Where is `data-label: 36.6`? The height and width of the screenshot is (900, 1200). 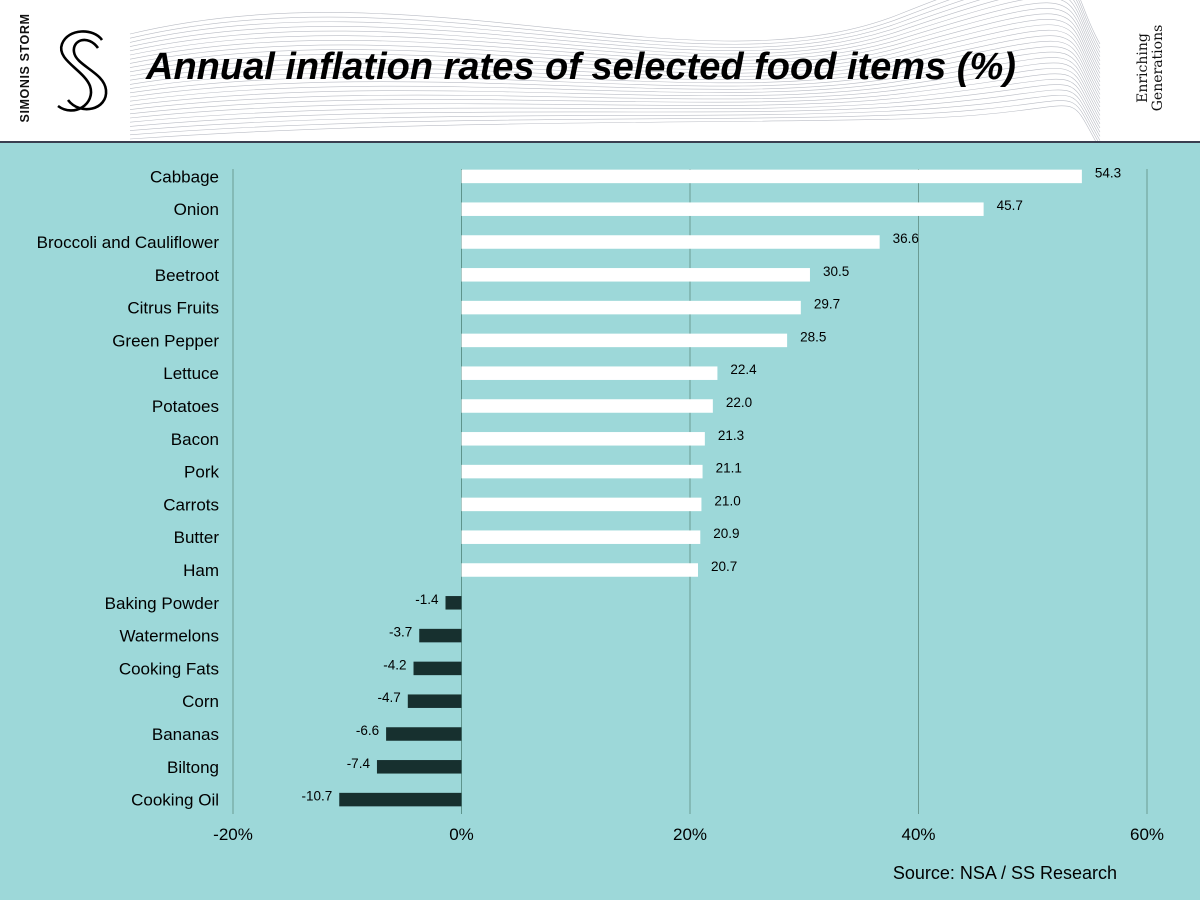
data-label: 36.6 is located at coordinates (906, 238).